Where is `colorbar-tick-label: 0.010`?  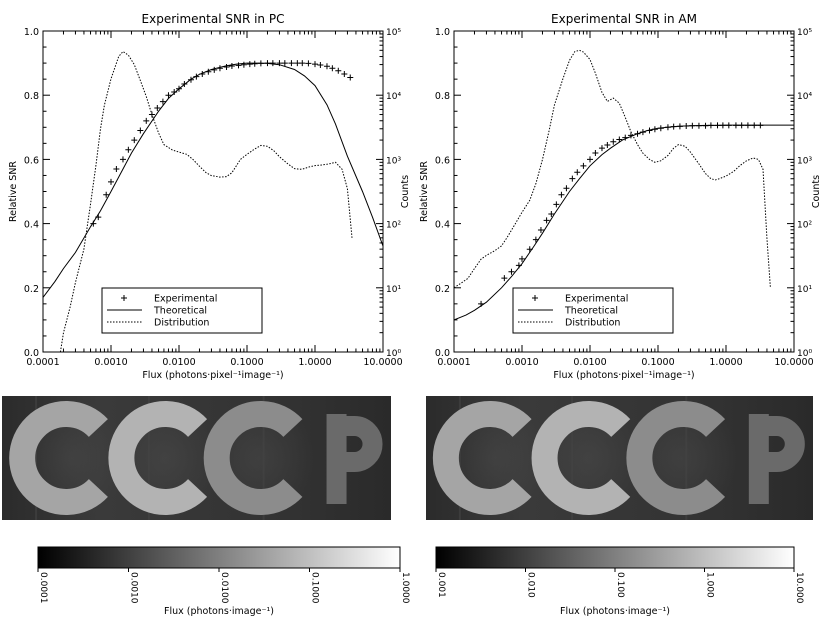 colorbar-tick-label: 0.010 is located at coordinates (531, 585).